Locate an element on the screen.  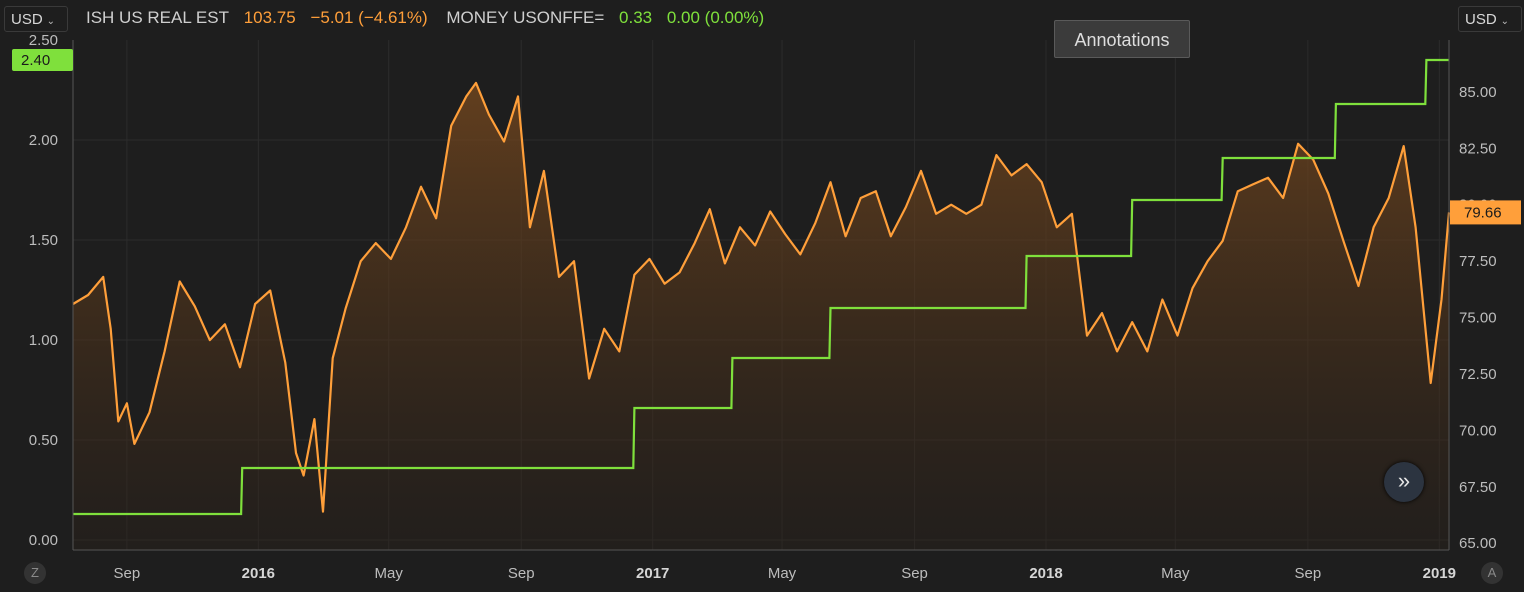
left-currency-select: USD ⌄ is located at coordinates (36, 19).